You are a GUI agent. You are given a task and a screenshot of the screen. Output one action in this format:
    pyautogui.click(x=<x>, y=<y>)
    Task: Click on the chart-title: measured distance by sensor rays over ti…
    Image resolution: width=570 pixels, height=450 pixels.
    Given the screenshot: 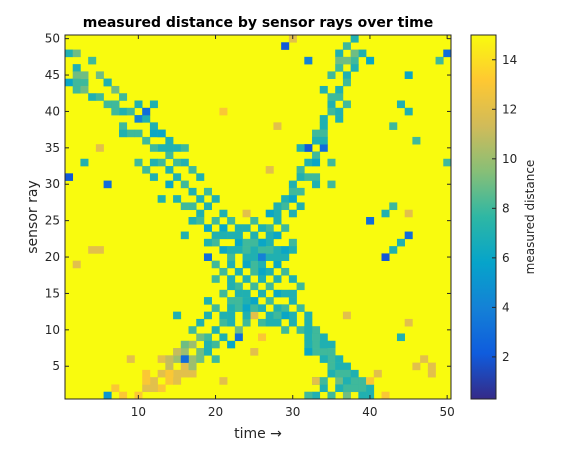 What is the action you would take?
    pyautogui.click(x=258, y=23)
    